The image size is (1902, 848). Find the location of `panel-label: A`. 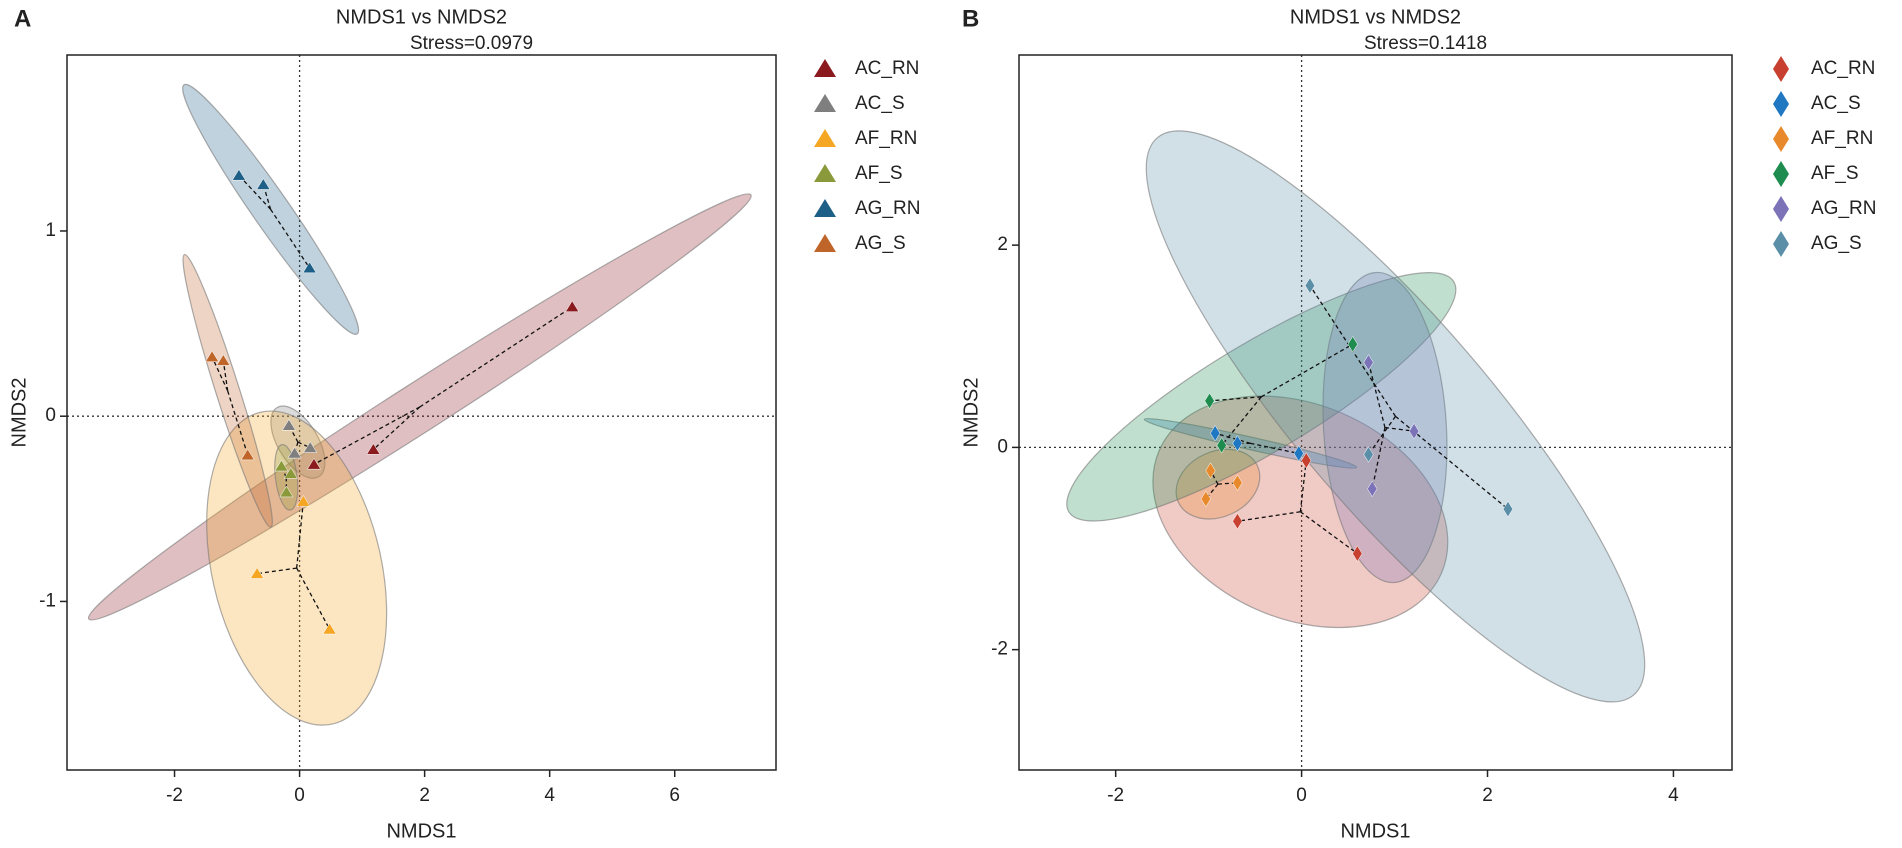

panel-label: A is located at coordinates (22, 18).